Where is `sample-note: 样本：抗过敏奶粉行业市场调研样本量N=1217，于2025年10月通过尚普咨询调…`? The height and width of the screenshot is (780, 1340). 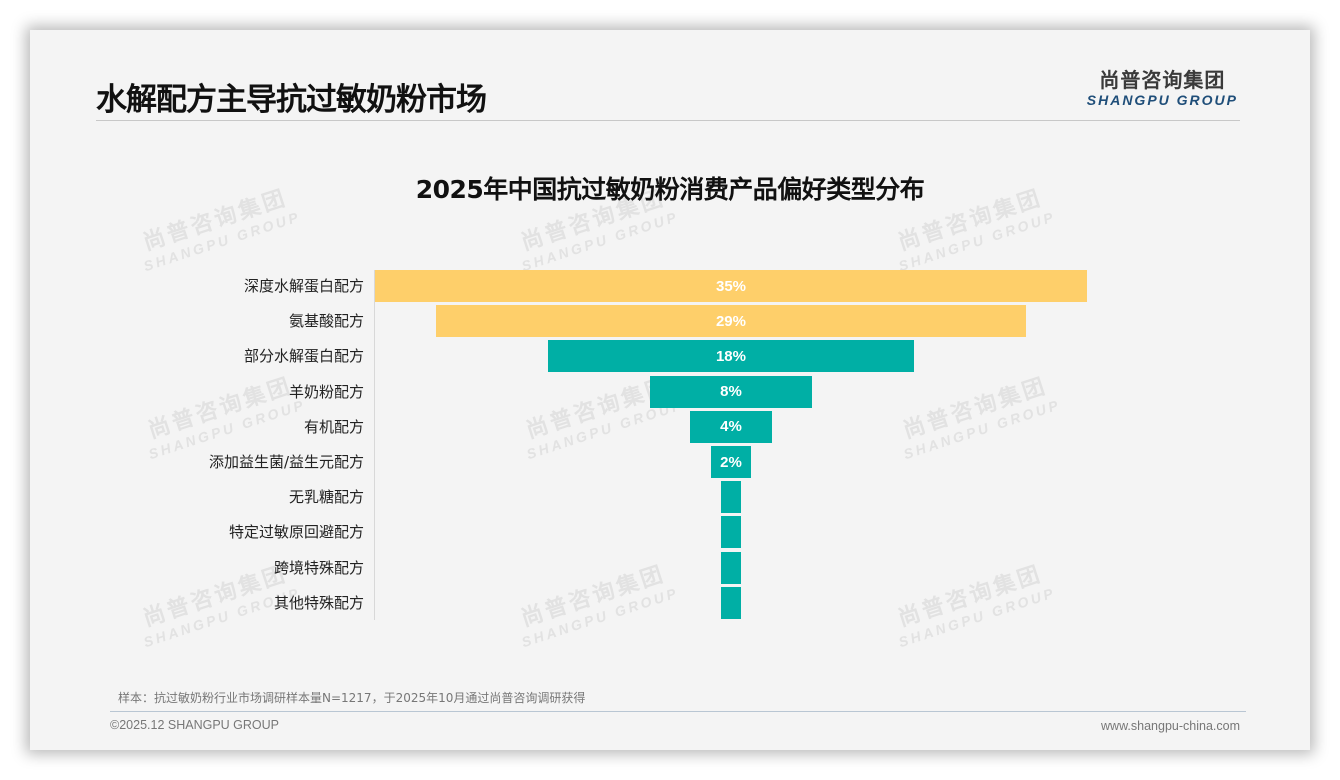
sample-note: 样本：抗过敏奶粉行业市场调研样本量N=1217，于2025年10月通过尚普咨询调… is located at coordinates (352, 698).